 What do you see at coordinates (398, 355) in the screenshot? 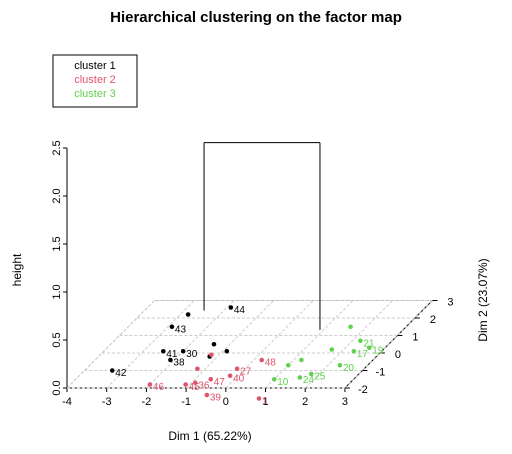
I see `y-tick-label: 0` at bounding box center [398, 355].